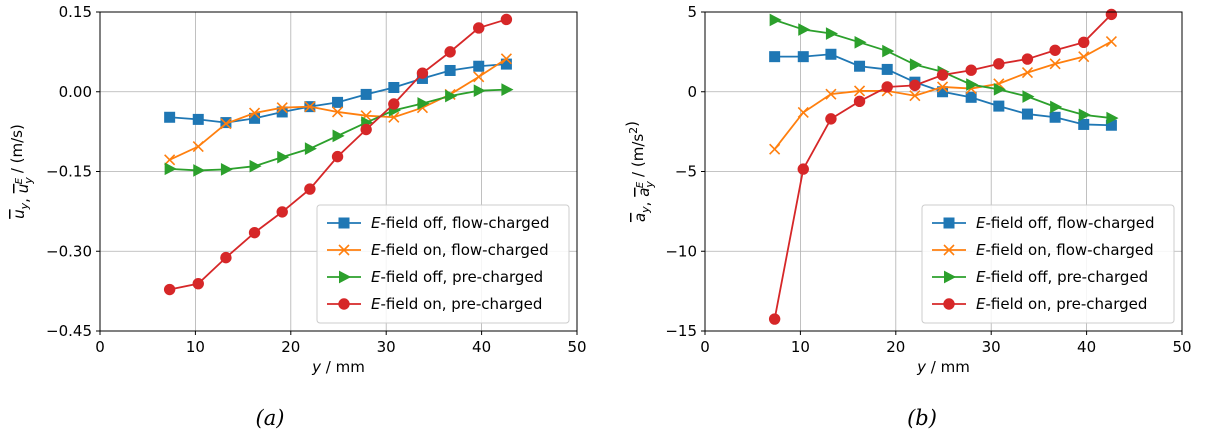  What do you see at coordinates (681, 331) in the screenshot?
I see `y-tick-label: −15` at bounding box center [681, 331].